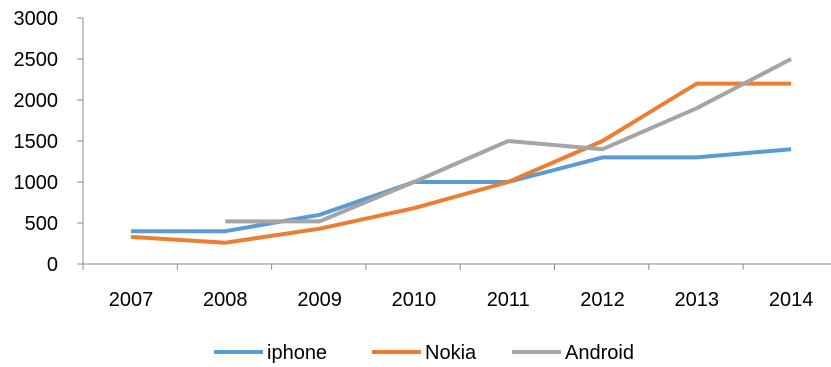 The width and height of the screenshot is (831, 367). Describe the element at coordinates (131, 300) in the screenshot. I see `x-tick-label: 2007` at that location.